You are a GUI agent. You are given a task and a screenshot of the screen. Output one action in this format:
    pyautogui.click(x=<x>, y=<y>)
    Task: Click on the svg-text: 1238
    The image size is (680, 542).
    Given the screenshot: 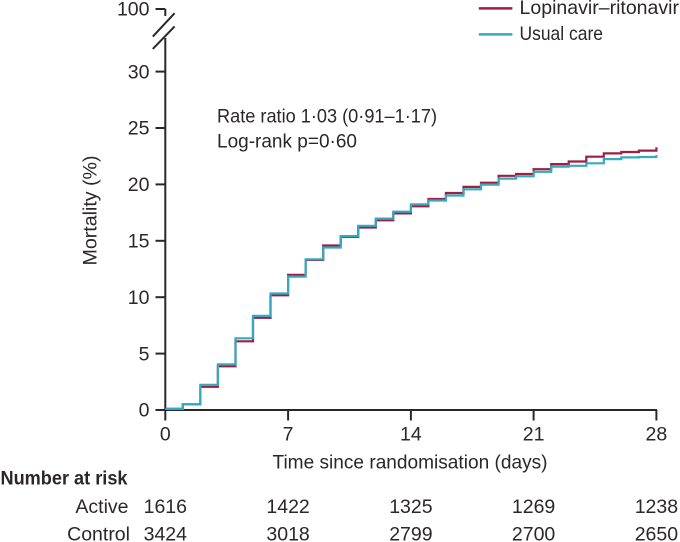 What is the action you would take?
    pyautogui.click(x=656, y=507)
    